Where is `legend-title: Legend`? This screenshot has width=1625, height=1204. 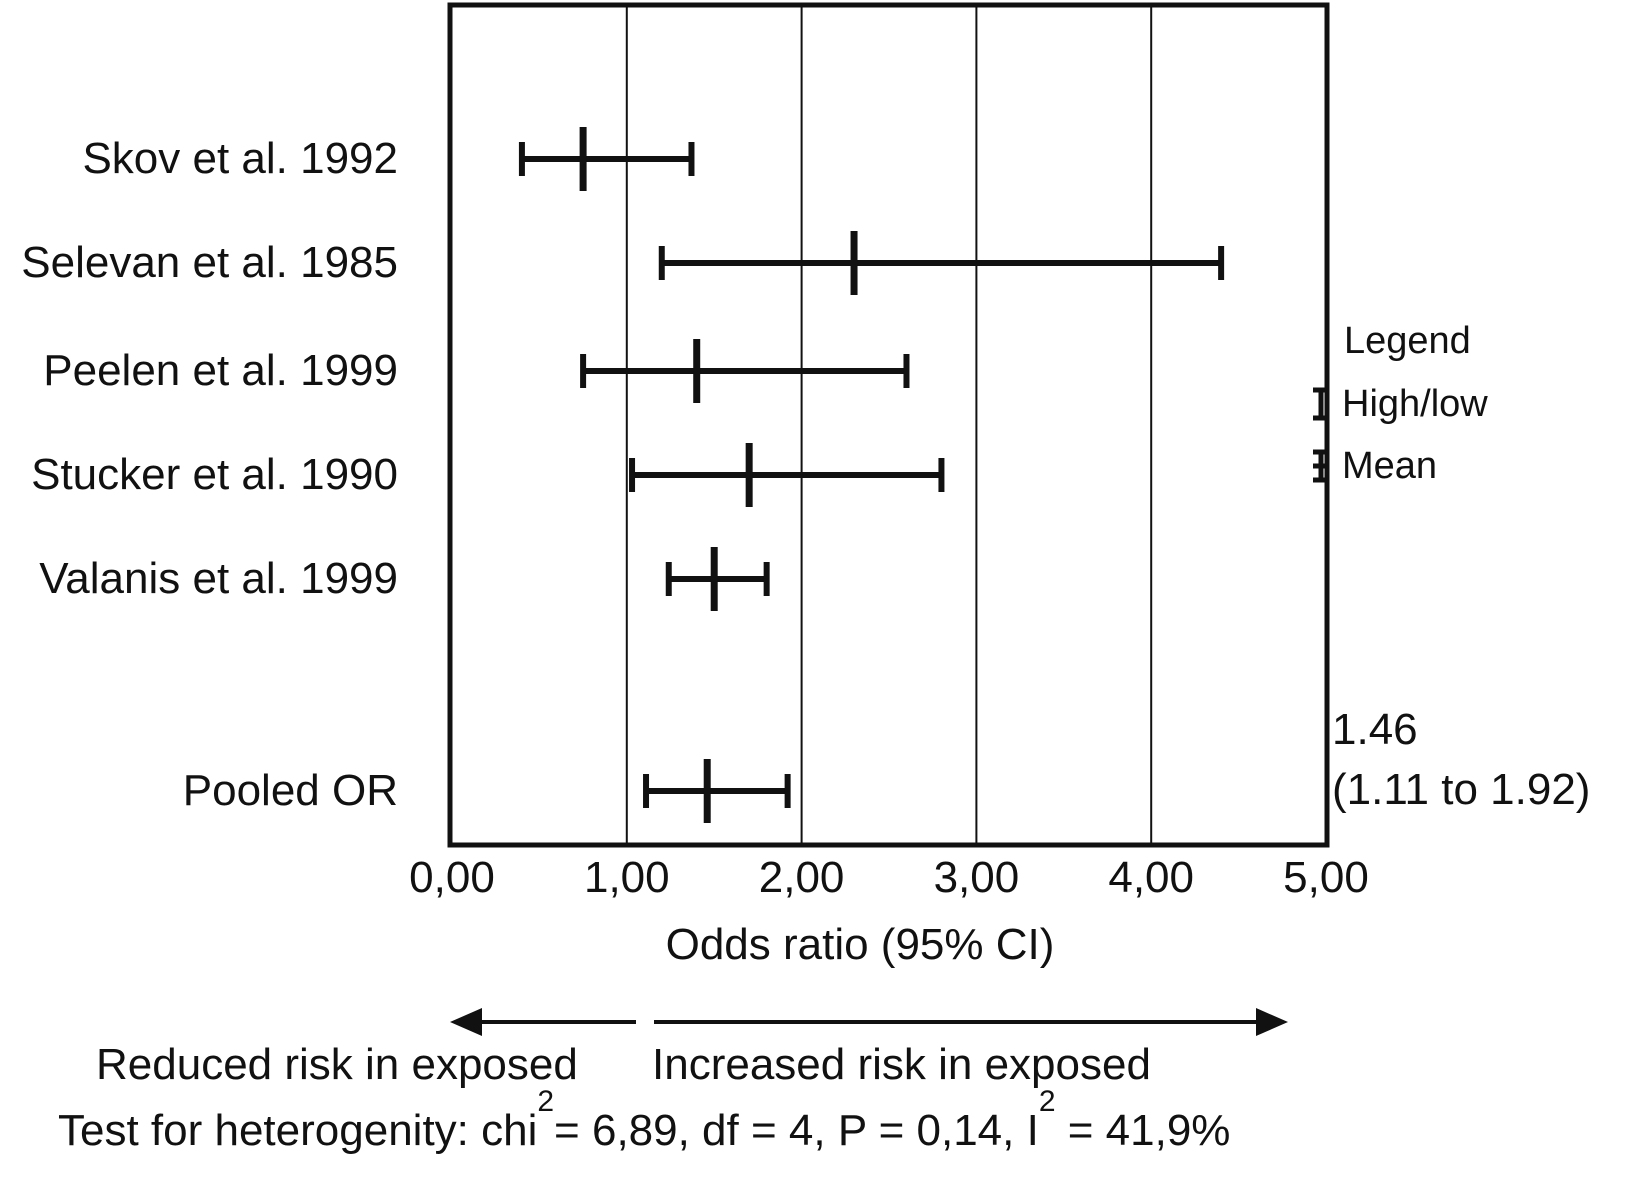
legend-title: Legend is located at coordinates (1407, 341).